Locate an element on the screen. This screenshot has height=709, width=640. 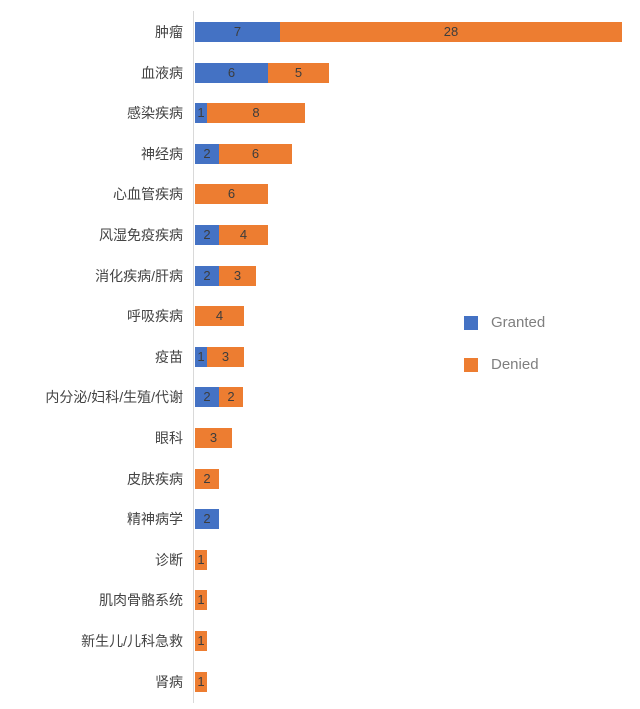
legend-item-granted: Granted is located at coordinates (504, 322).